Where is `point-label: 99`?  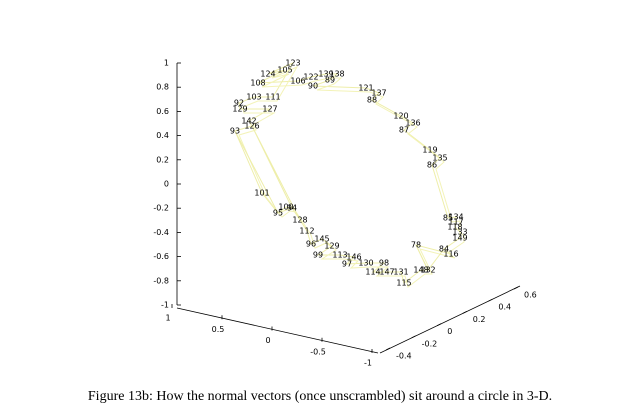
point-label: 99 is located at coordinates (318, 255).